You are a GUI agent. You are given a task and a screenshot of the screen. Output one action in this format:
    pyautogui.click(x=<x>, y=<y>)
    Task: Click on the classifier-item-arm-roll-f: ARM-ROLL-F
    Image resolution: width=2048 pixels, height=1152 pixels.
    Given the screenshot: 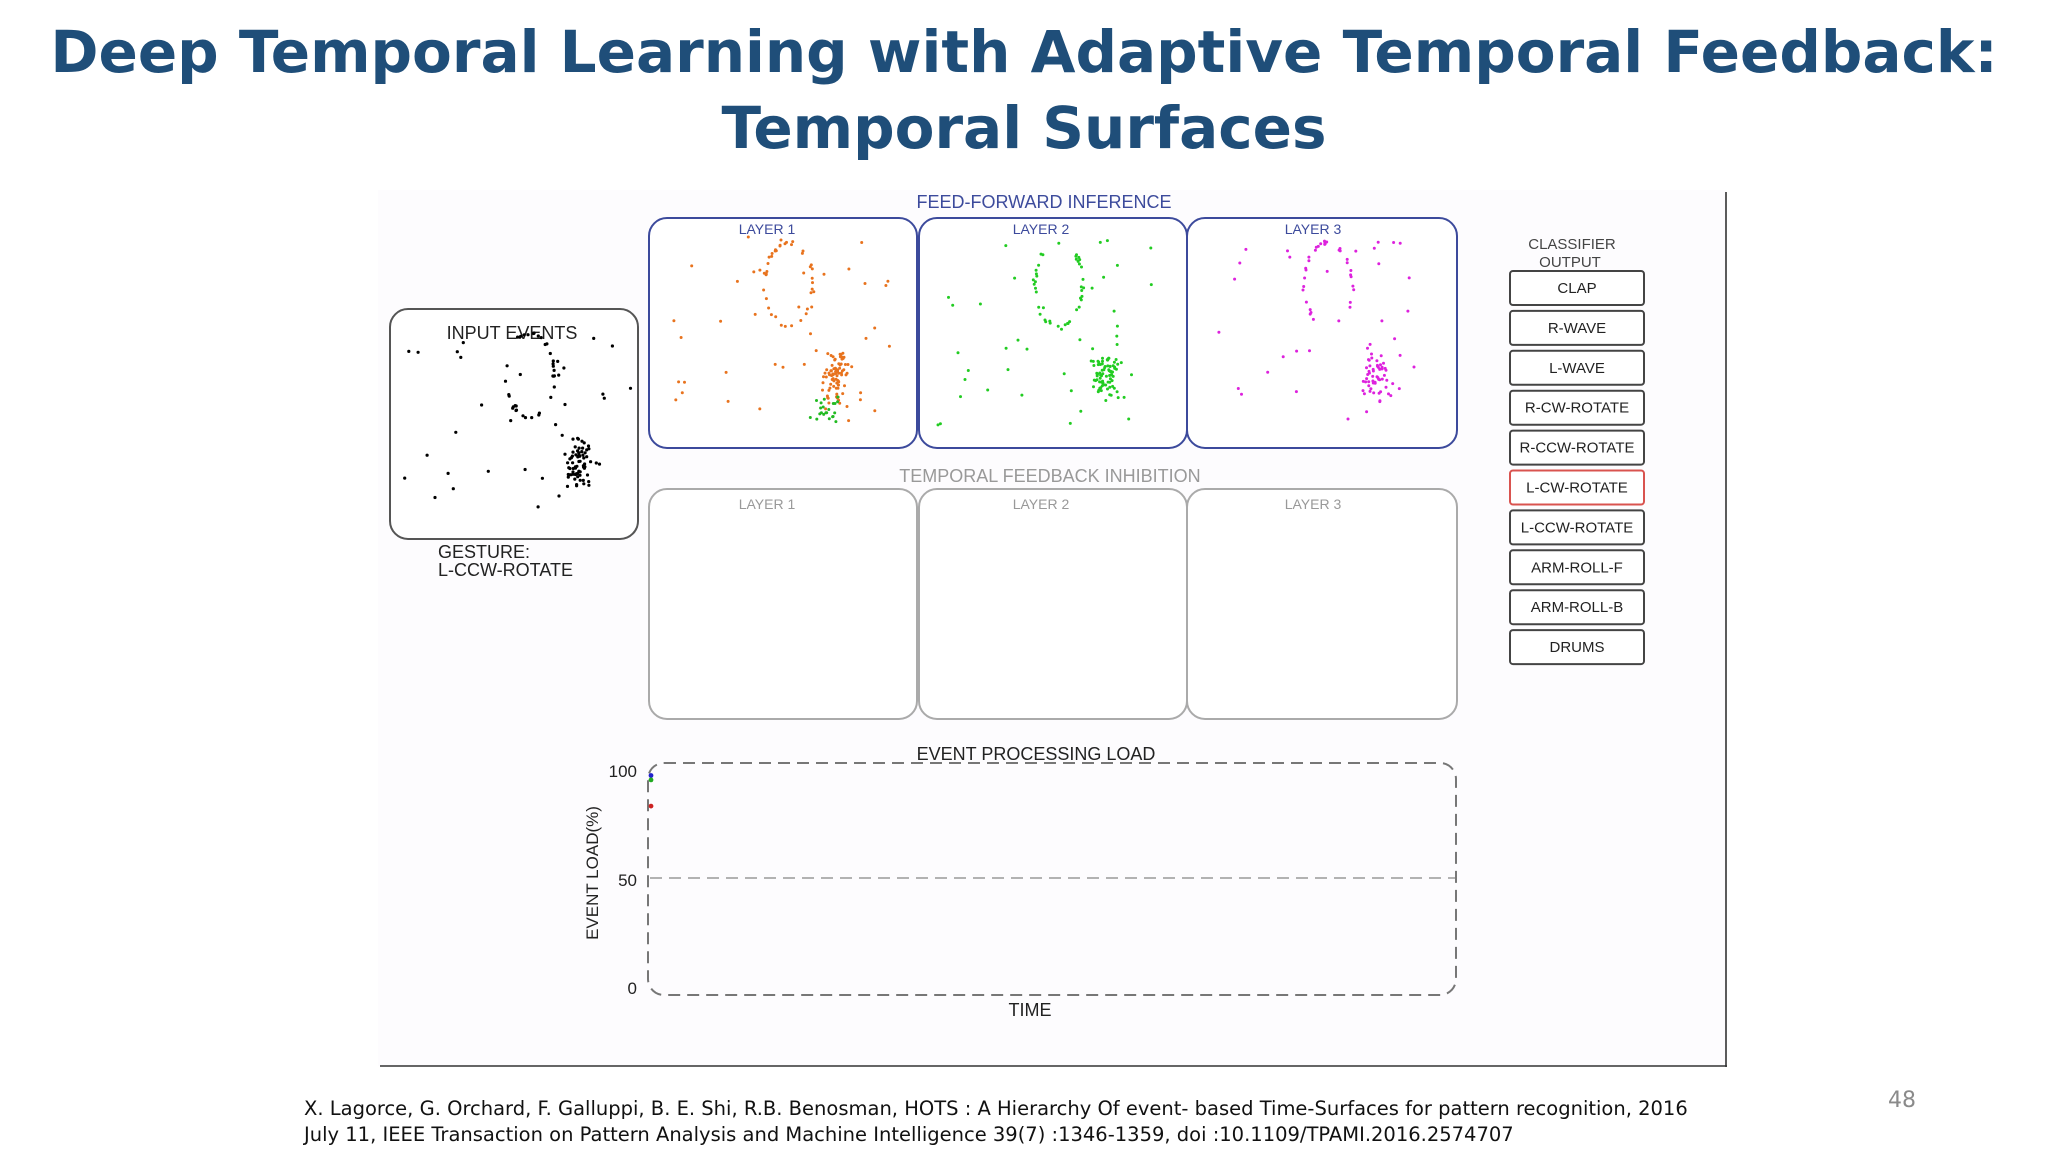 What is the action you would take?
    pyautogui.click(x=1577, y=567)
    